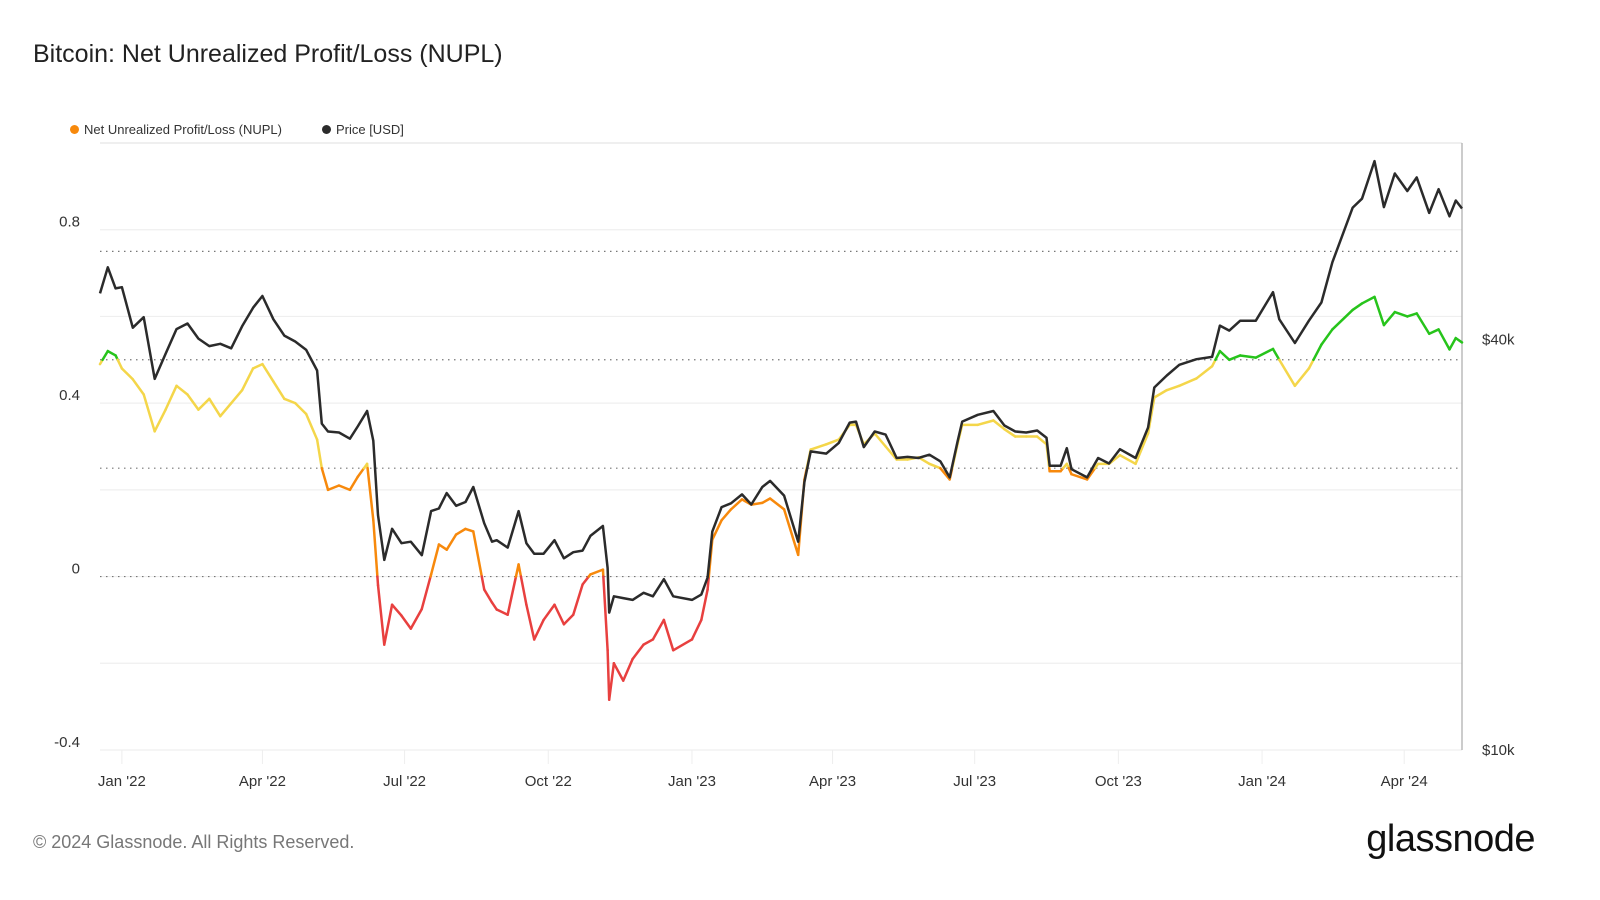  Describe the element at coordinates (1118, 781) in the screenshot. I see `x-tick-label: Oct '23` at that location.